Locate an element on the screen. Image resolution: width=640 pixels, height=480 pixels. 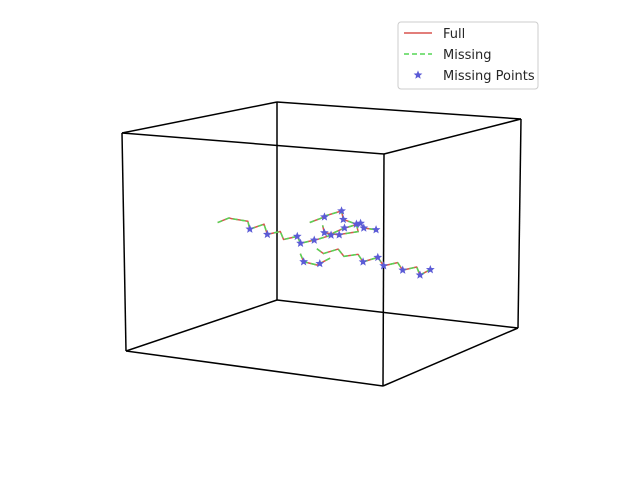
legend: Full Missing Missing Points is located at coordinates (468, 55).